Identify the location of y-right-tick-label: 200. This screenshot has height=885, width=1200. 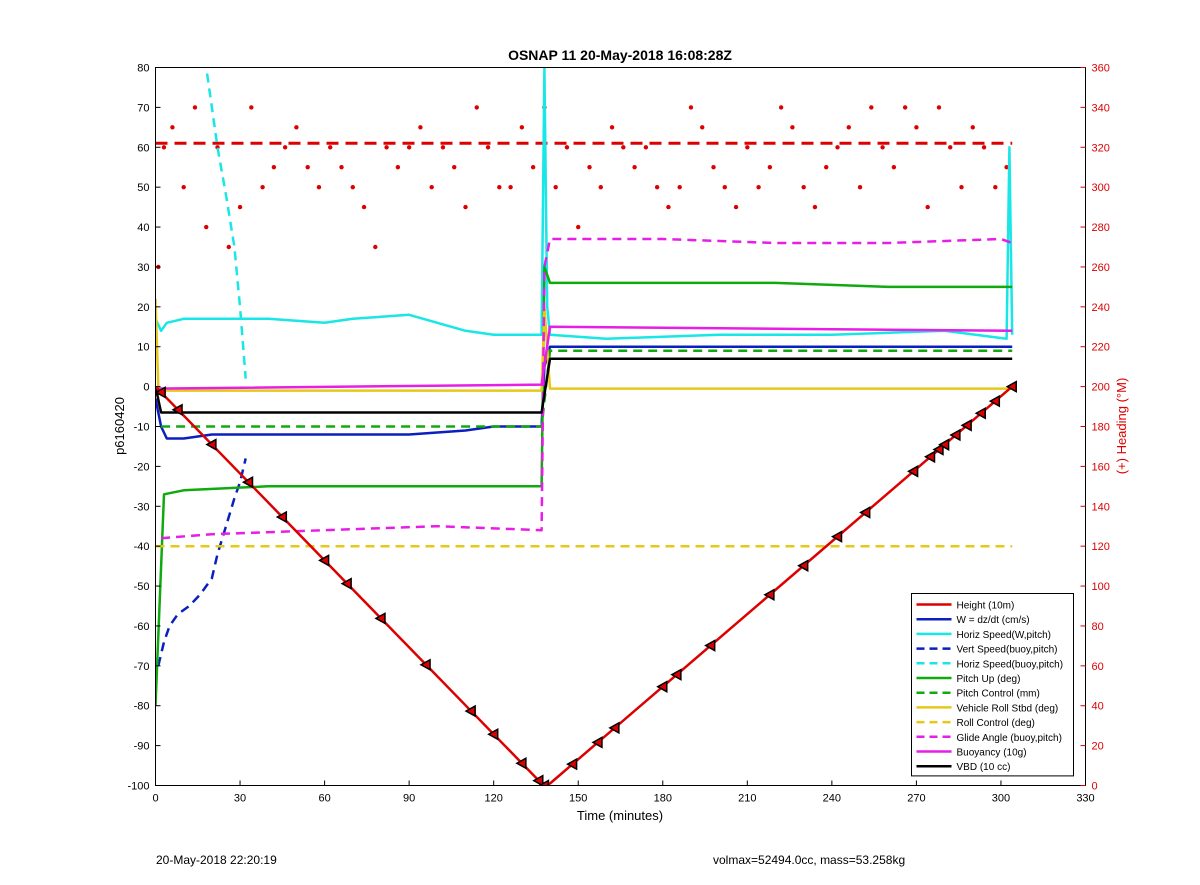
(1101, 388).